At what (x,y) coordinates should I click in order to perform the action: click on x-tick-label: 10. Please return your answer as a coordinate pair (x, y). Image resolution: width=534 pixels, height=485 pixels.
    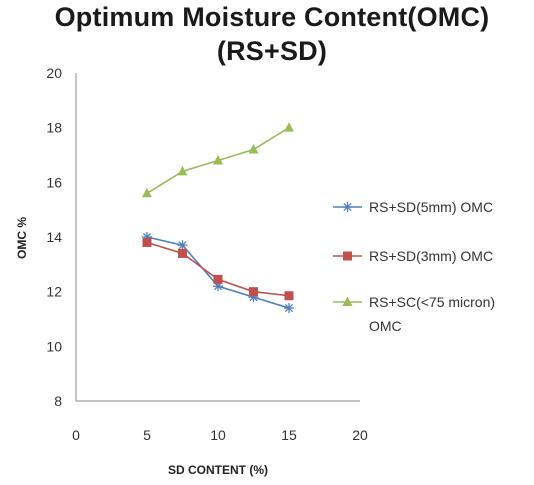
    Looking at the image, I should click on (218, 435).